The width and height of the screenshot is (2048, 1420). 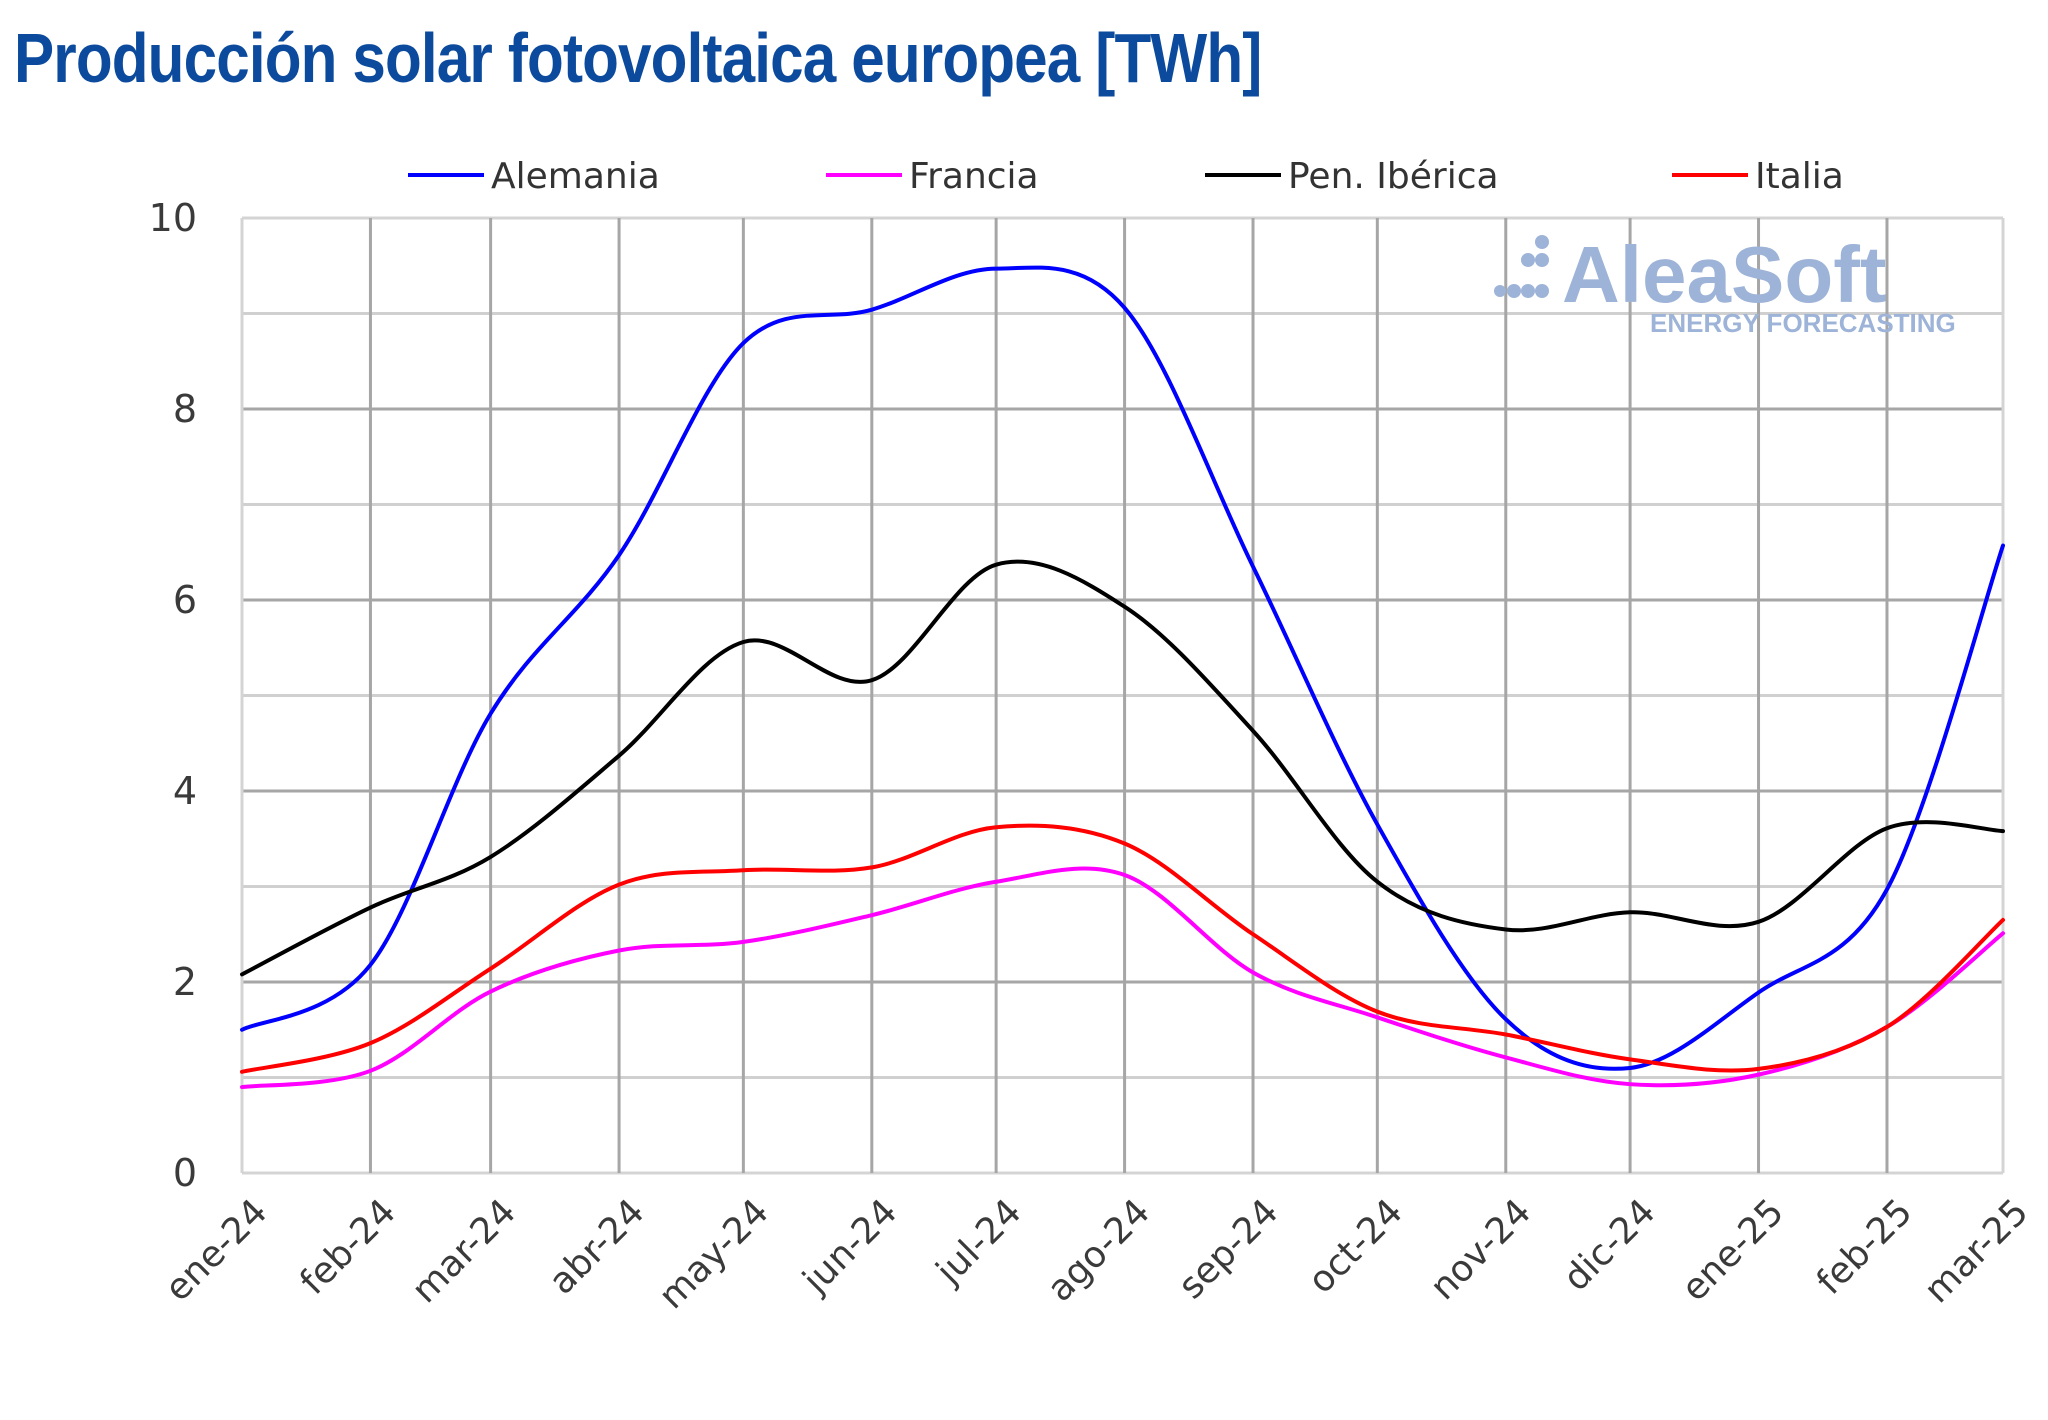 I want to click on x-tick-label: ene-24, so click(x=216, y=1250).